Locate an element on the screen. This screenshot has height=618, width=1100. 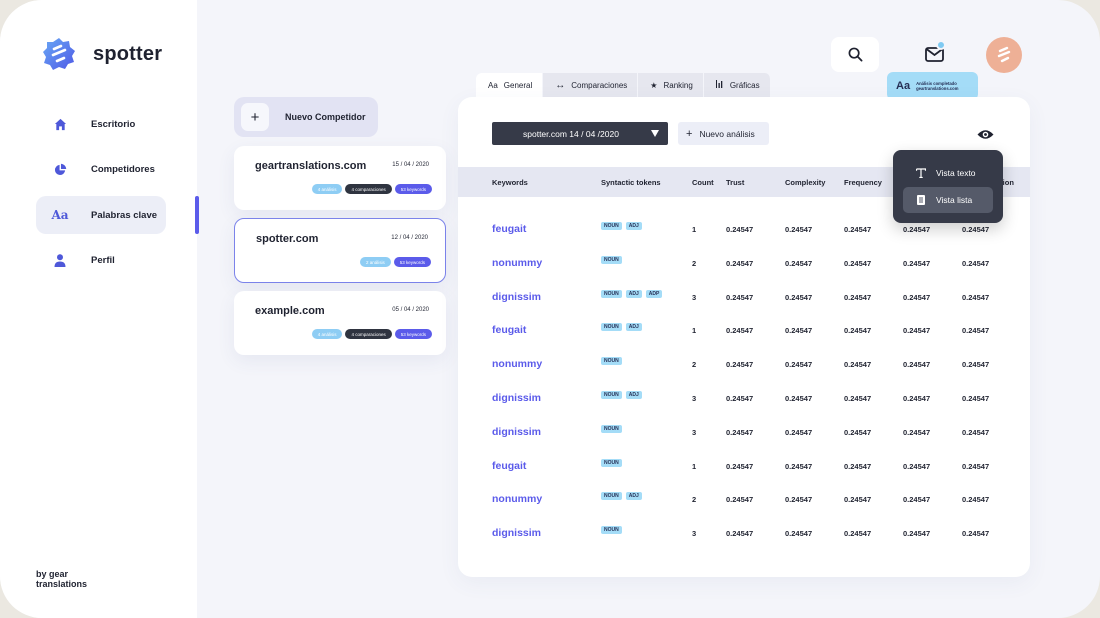
menu-item-vista-texto: Vista texto is located at coordinates (948, 173).